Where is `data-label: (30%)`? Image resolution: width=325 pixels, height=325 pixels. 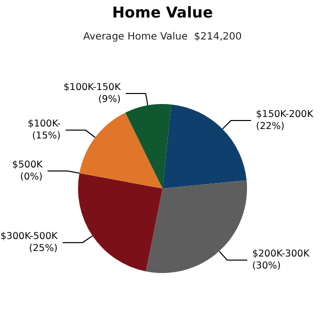
data-label: (30%) is located at coordinates (266, 266).